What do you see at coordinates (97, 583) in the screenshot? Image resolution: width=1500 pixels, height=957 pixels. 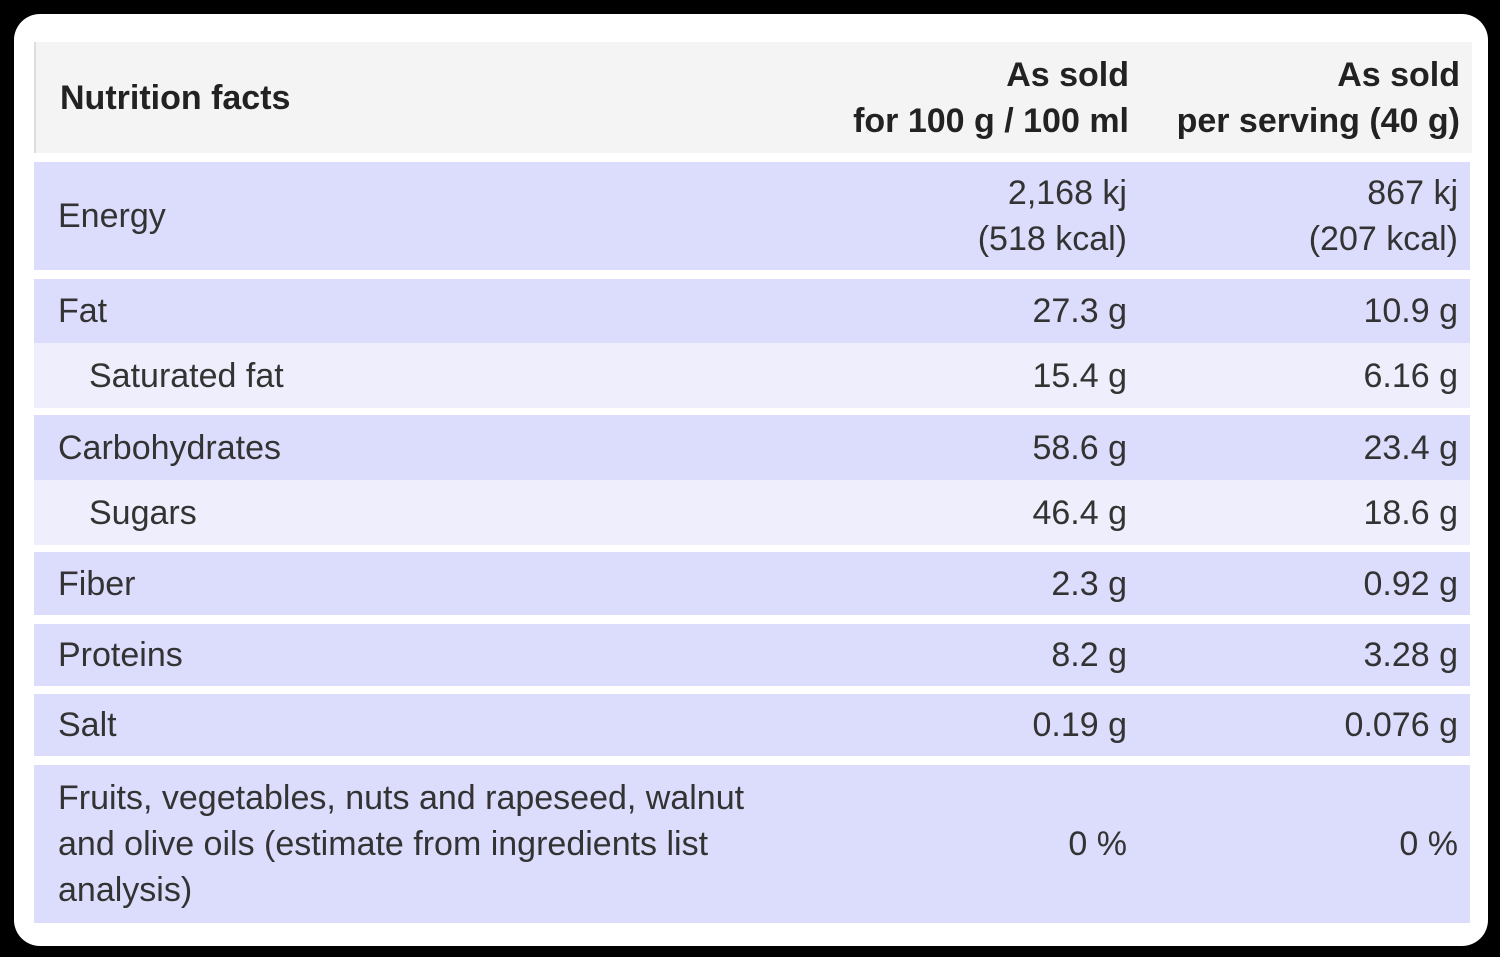 I see `cell-text: Fiber` at bounding box center [97, 583].